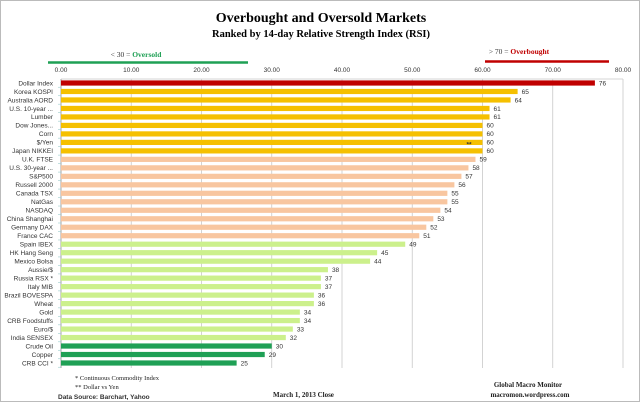 This screenshot has height=402, width=640. Describe the element at coordinates (273, 355) in the screenshot. I see `value-label: 29` at that location.